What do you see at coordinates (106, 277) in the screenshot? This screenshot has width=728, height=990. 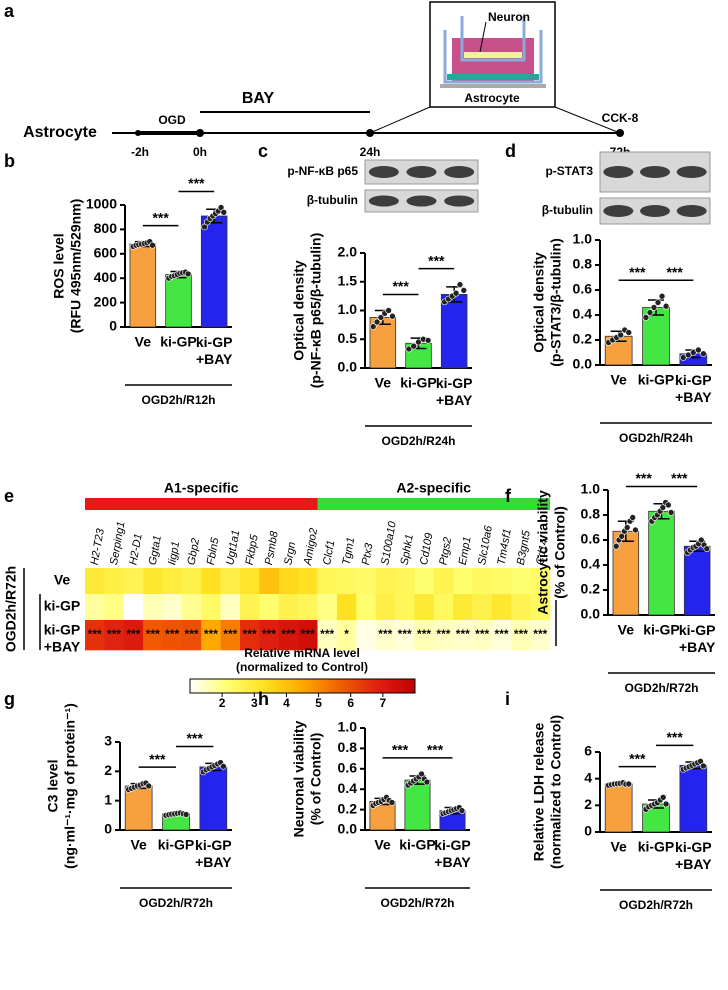 I see `y-tick-label: 400` at bounding box center [106, 277].